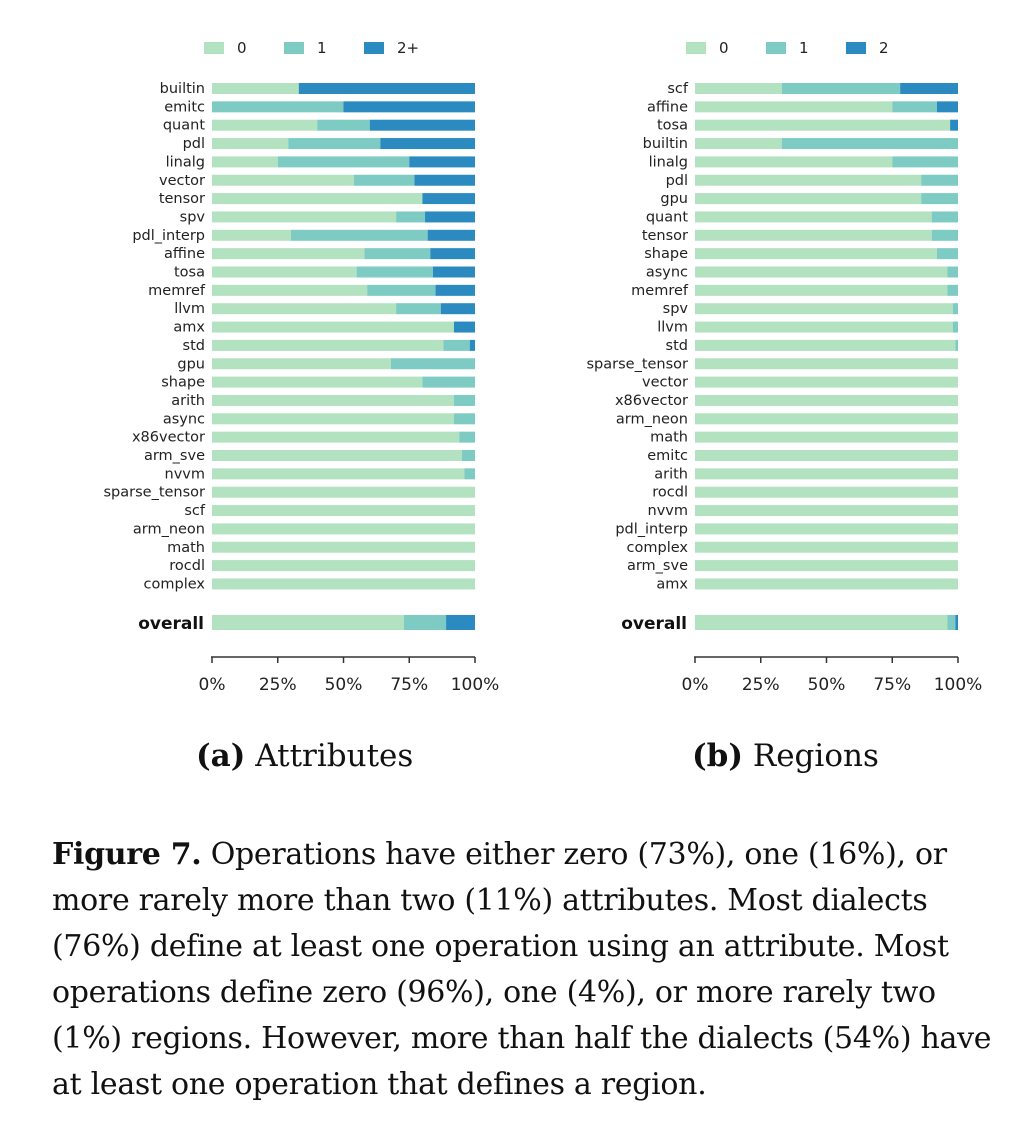 This screenshot has height=1127, width=1034. I want to click on caption-label: Figure 7., so click(127, 854).